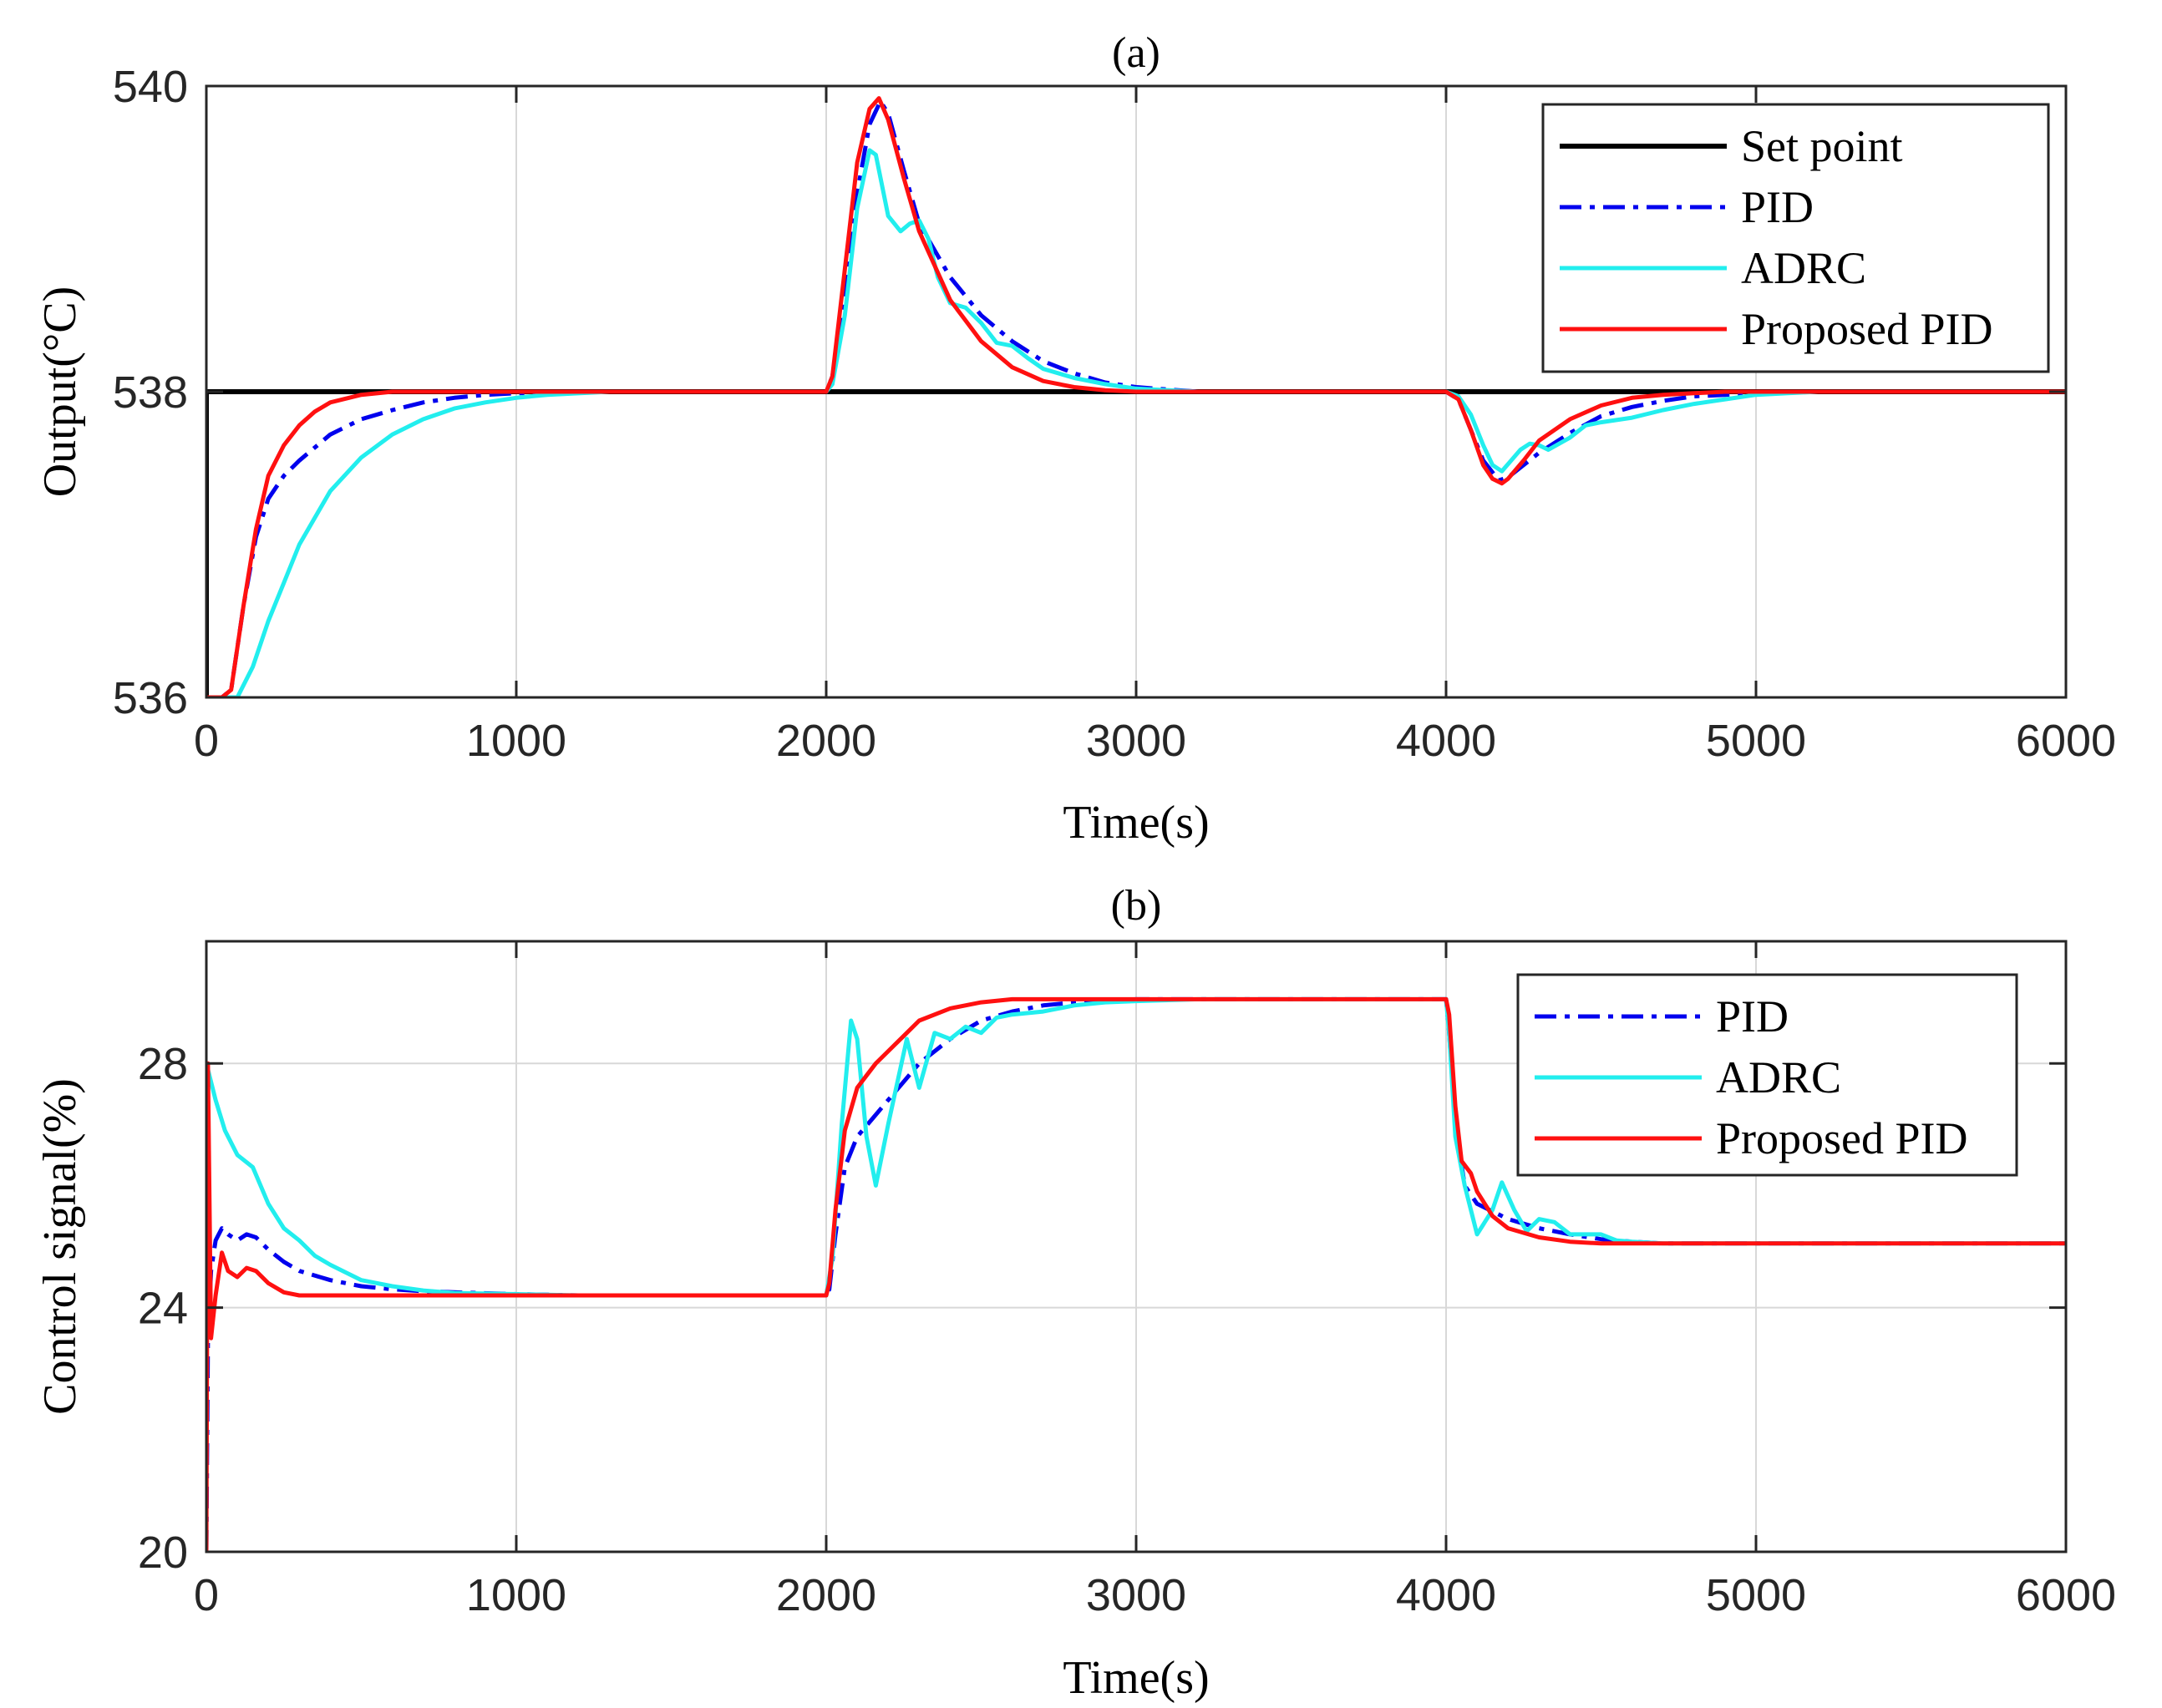 This screenshot has height=1708, width=2162. What do you see at coordinates (150, 698) in the screenshot?
I see `y-tick-label: 536` at bounding box center [150, 698].